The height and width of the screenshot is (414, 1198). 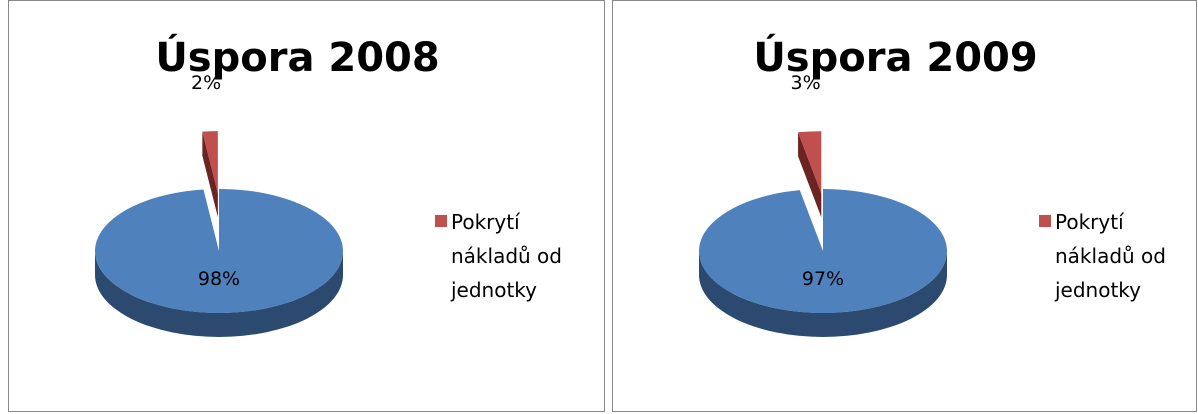 What do you see at coordinates (823, 279) in the screenshot?
I see `data-label: 97%` at bounding box center [823, 279].